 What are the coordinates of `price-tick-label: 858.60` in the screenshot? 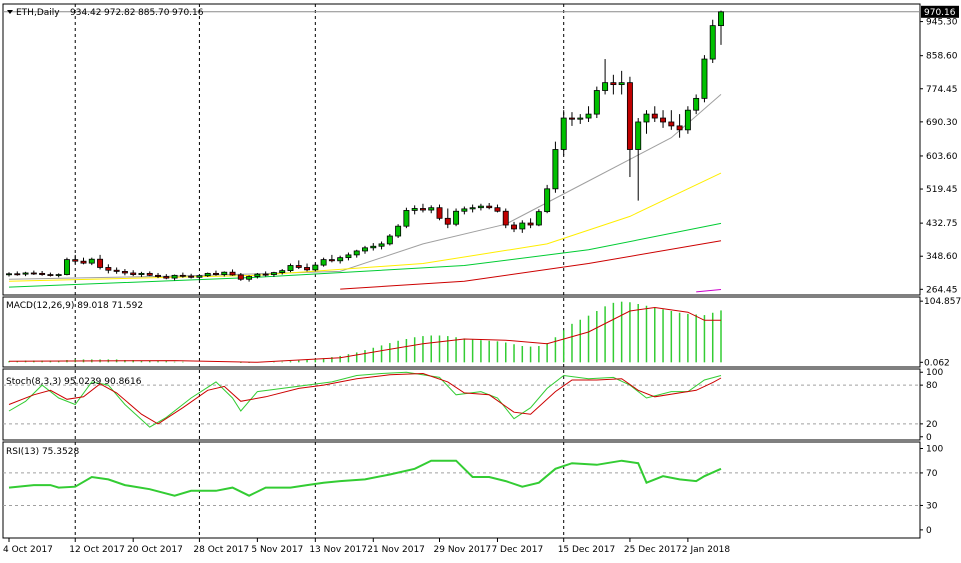 It's located at (942, 57).